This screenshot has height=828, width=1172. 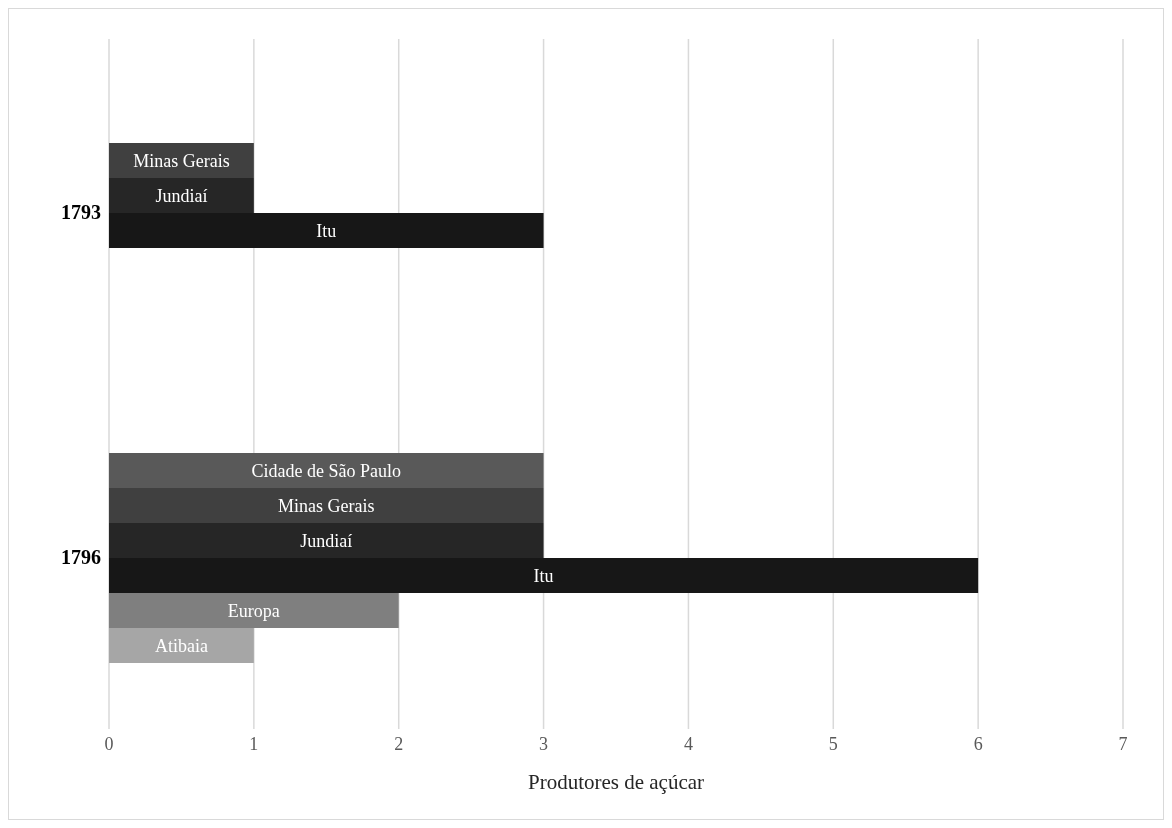 I want to click on text: Minas Gerais, so click(x=326, y=505).